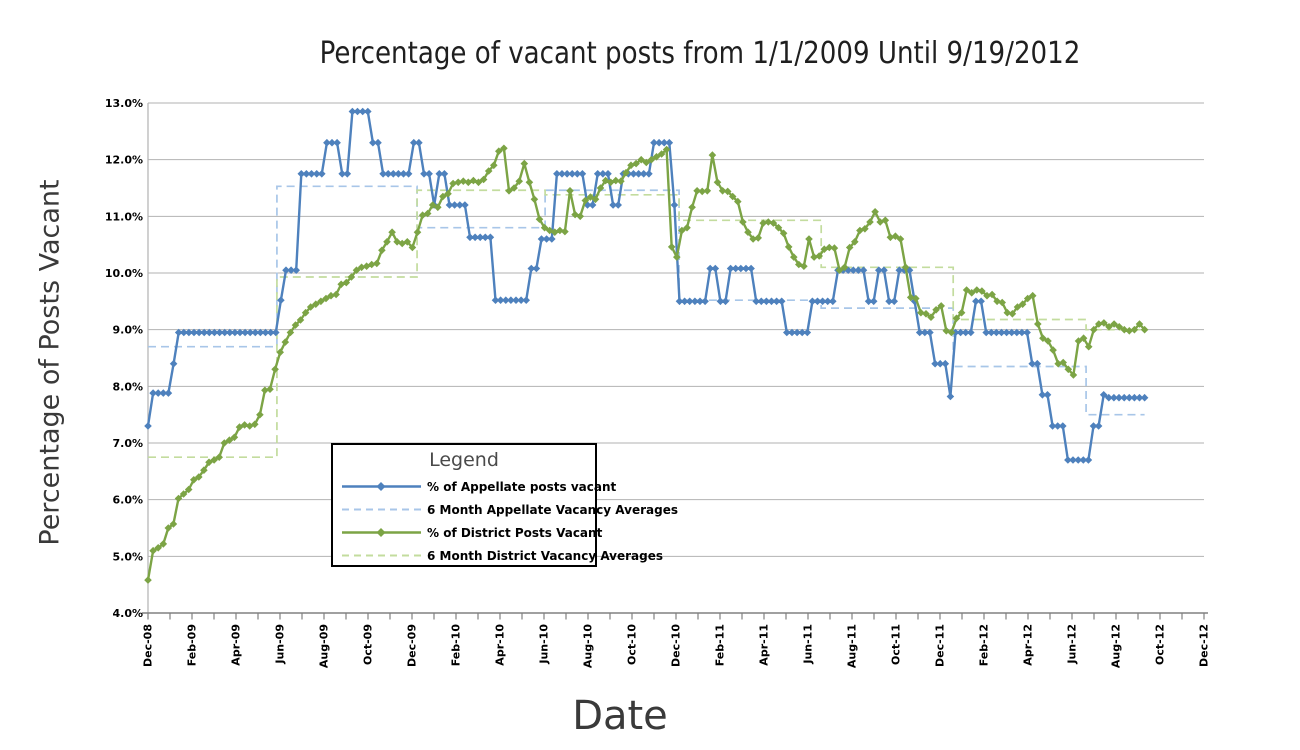 This screenshot has height=750, width=1300. I want to click on legend-item-appellate-average: 6 Month Appellate Vacancy Averages, so click(505, 509).